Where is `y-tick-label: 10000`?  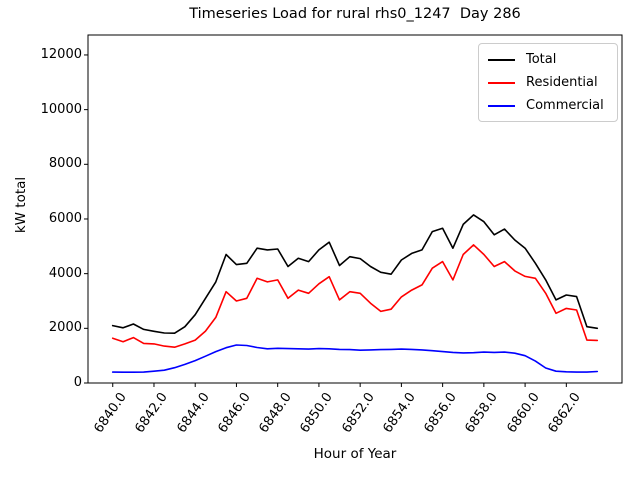 y-tick-label: 10000 is located at coordinates (61, 109).